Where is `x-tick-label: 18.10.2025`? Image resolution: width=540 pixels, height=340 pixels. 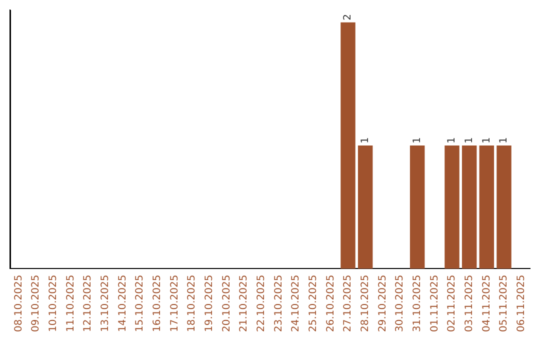 x-tick-label: 18.10.2025 is located at coordinates (192, 303).